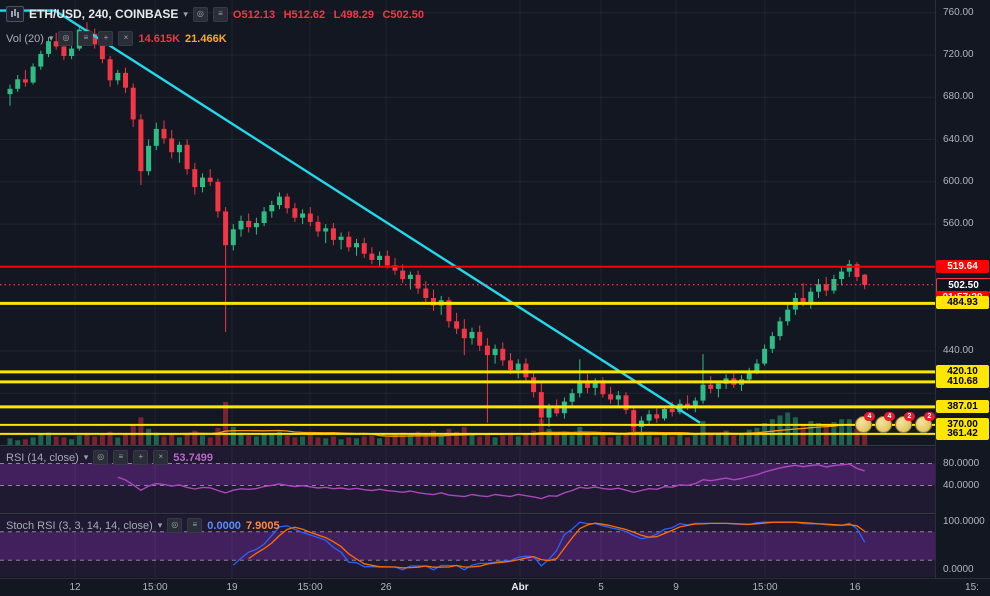 The width and height of the screenshot is (990, 596). I want to click on time-tick-label: 9, so click(676, 587).